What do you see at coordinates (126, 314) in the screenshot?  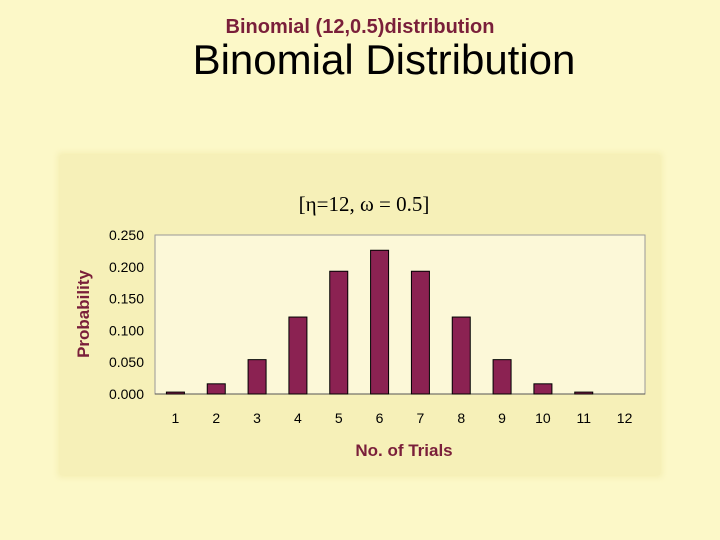 I see `y-tick-labels: 0.000 0.050 0.100 0.150 0.200 0.250` at bounding box center [126, 314].